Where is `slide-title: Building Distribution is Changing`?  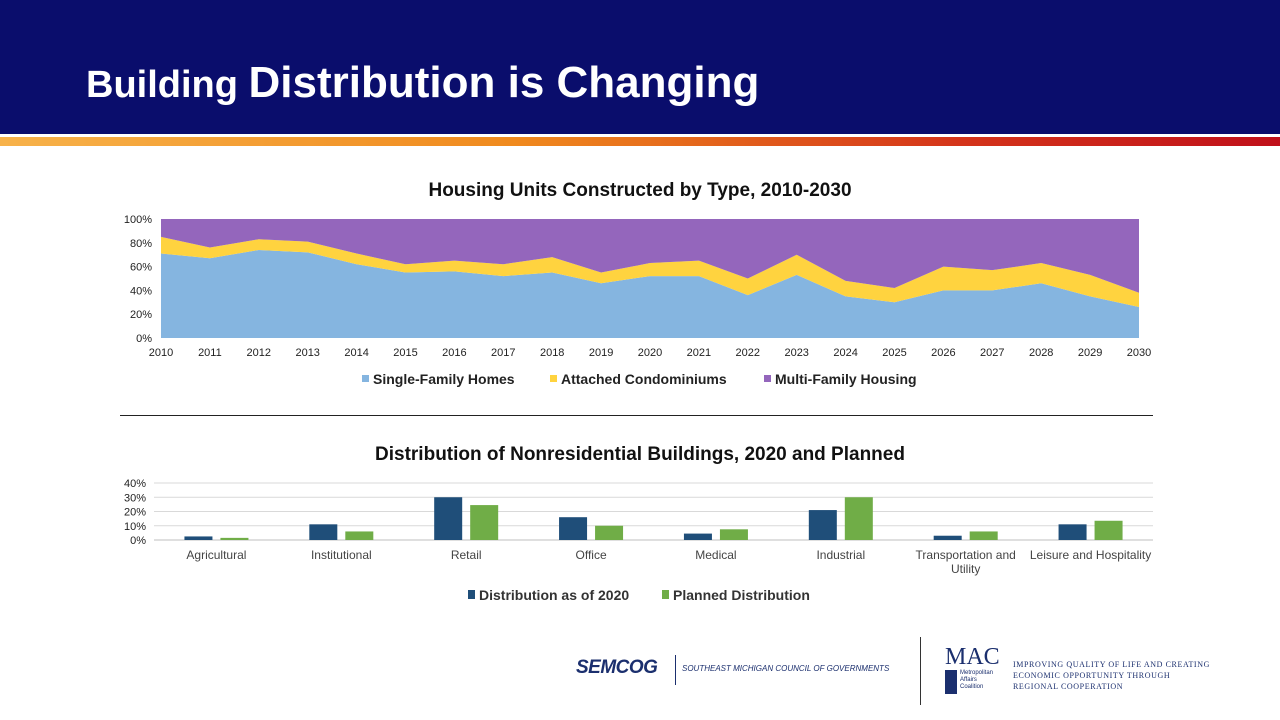 slide-title: Building Distribution is Changing is located at coordinates (422, 83).